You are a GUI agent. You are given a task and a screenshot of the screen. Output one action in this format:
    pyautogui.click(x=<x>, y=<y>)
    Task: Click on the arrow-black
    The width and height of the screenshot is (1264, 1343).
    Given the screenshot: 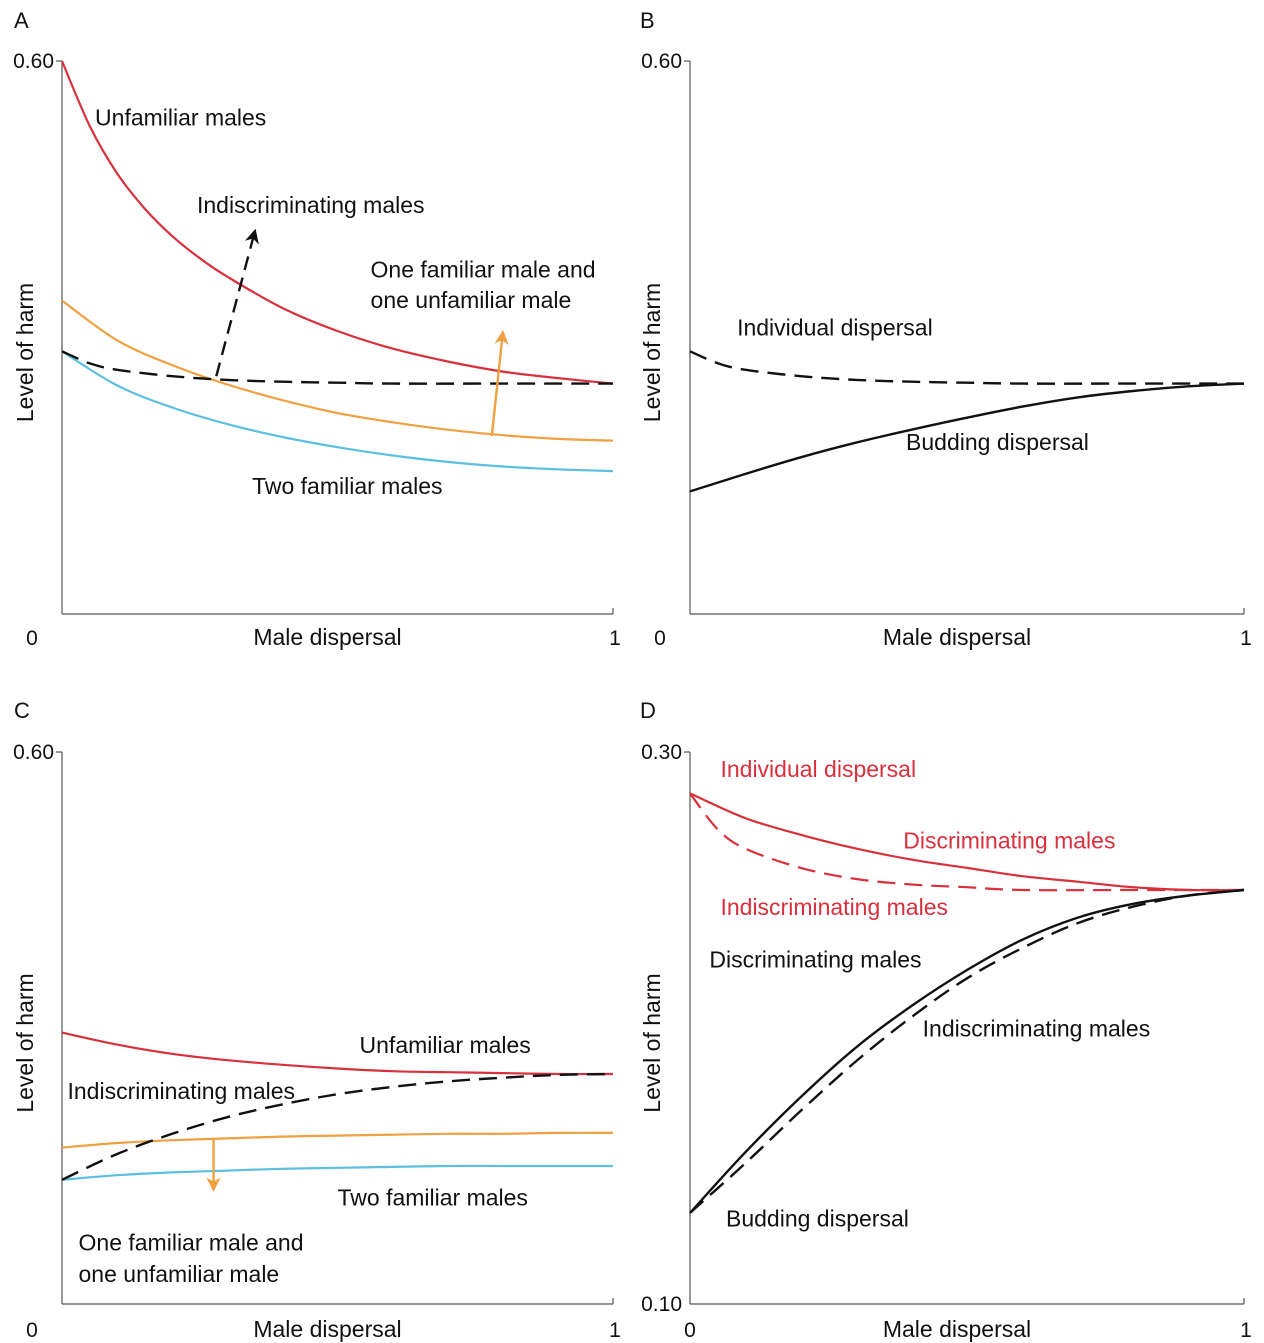 What is the action you would take?
    pyautogui.click(x=237, y=302)
    